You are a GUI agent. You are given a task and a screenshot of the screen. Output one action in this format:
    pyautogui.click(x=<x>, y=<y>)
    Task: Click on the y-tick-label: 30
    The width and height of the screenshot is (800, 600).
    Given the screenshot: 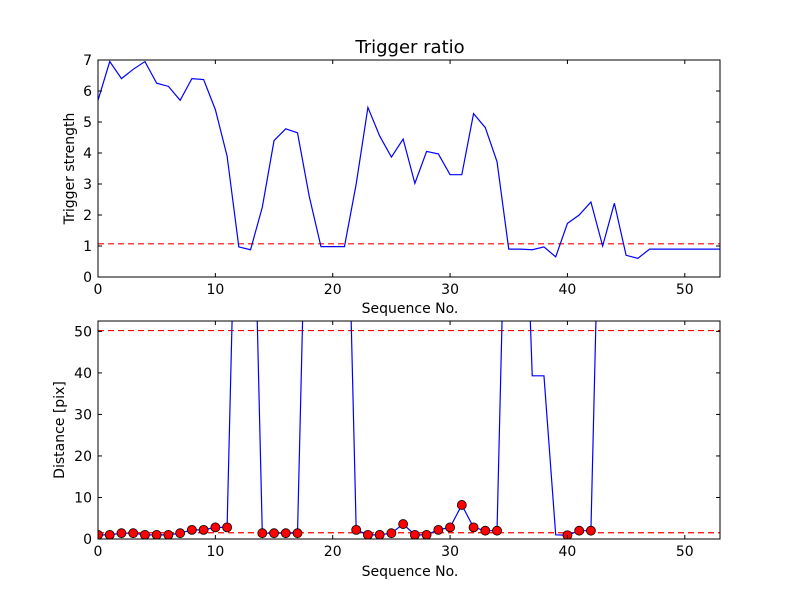 What is the action you would take?
    pyautogui.click(x=83, y=415)
    